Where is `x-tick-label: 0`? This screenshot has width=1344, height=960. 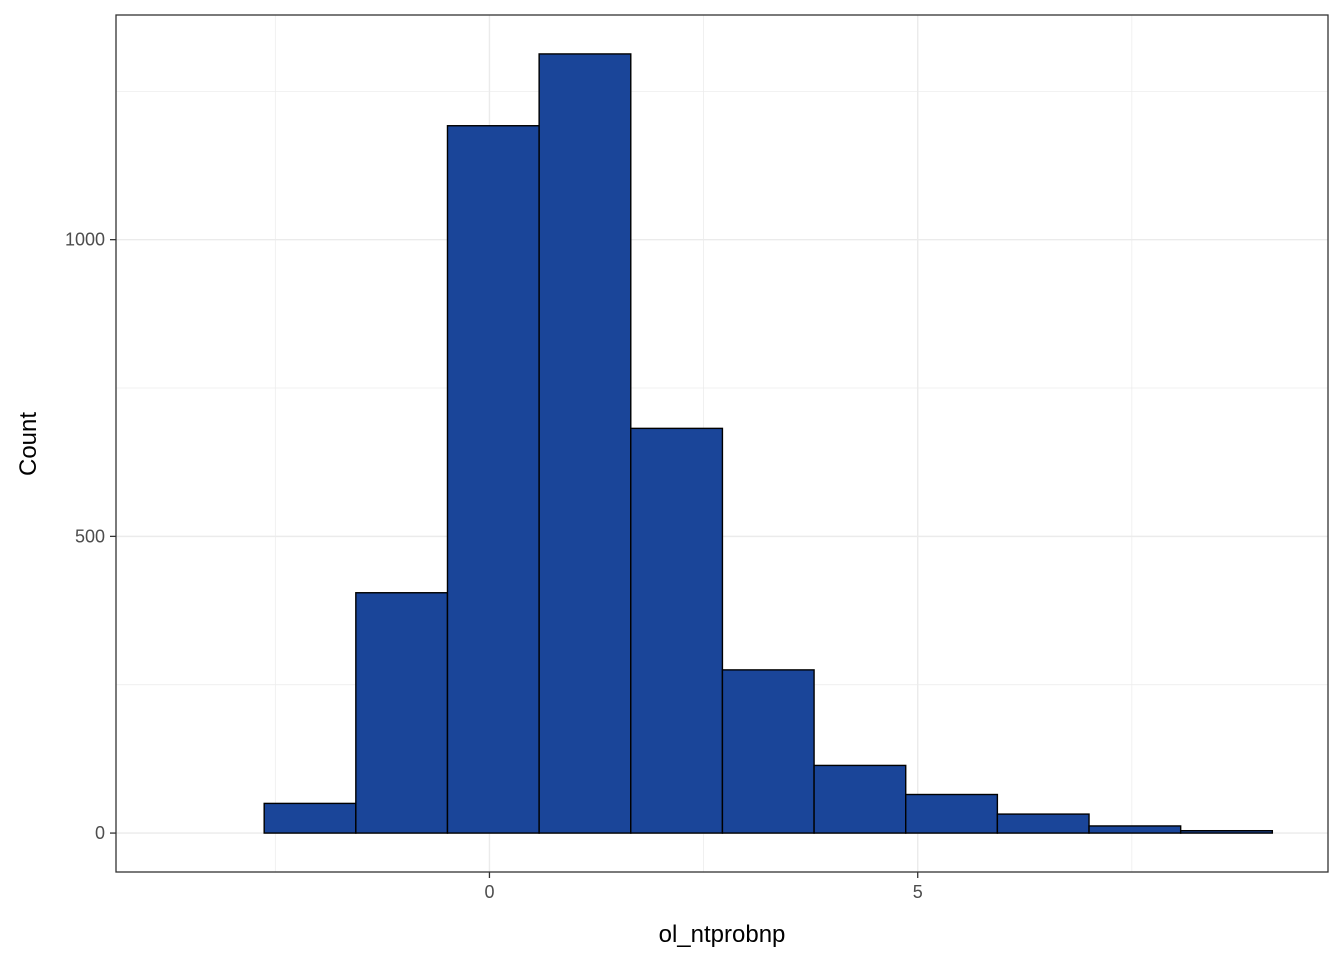
x-tick-label: 0 is located at coordinates (489, 892).